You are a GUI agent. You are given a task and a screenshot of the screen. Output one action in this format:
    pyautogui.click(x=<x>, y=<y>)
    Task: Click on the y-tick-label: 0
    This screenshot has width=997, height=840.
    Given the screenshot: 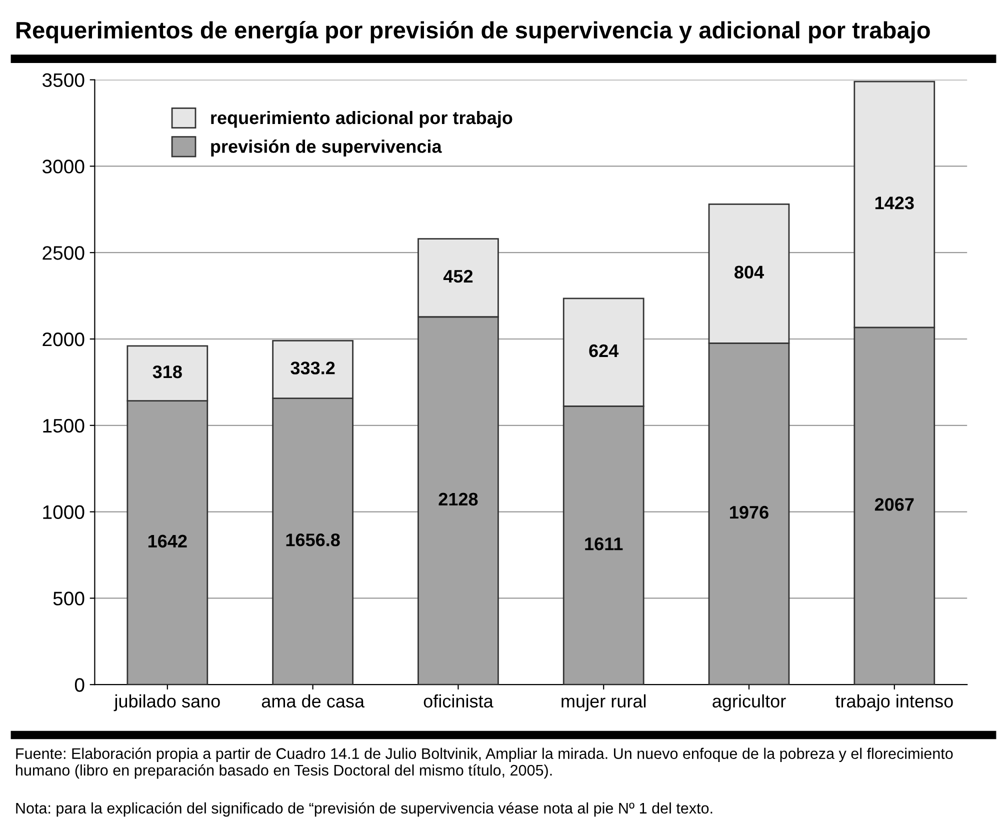 What is the action you would take?
    pyautogui.click(x=79, y=685)
    